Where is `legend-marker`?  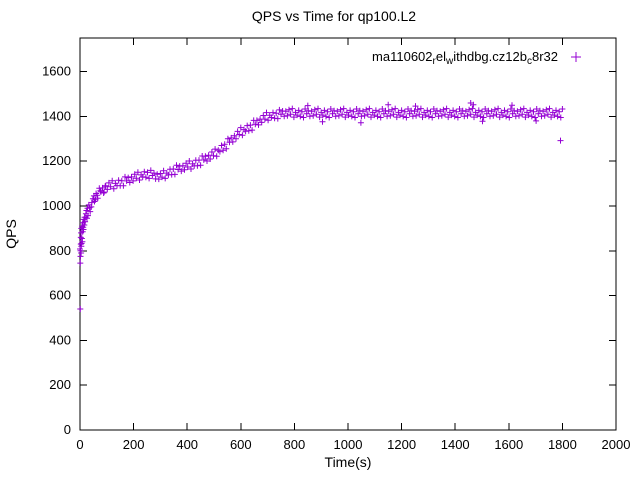 legend-marker is located at coordinates (576, 57).